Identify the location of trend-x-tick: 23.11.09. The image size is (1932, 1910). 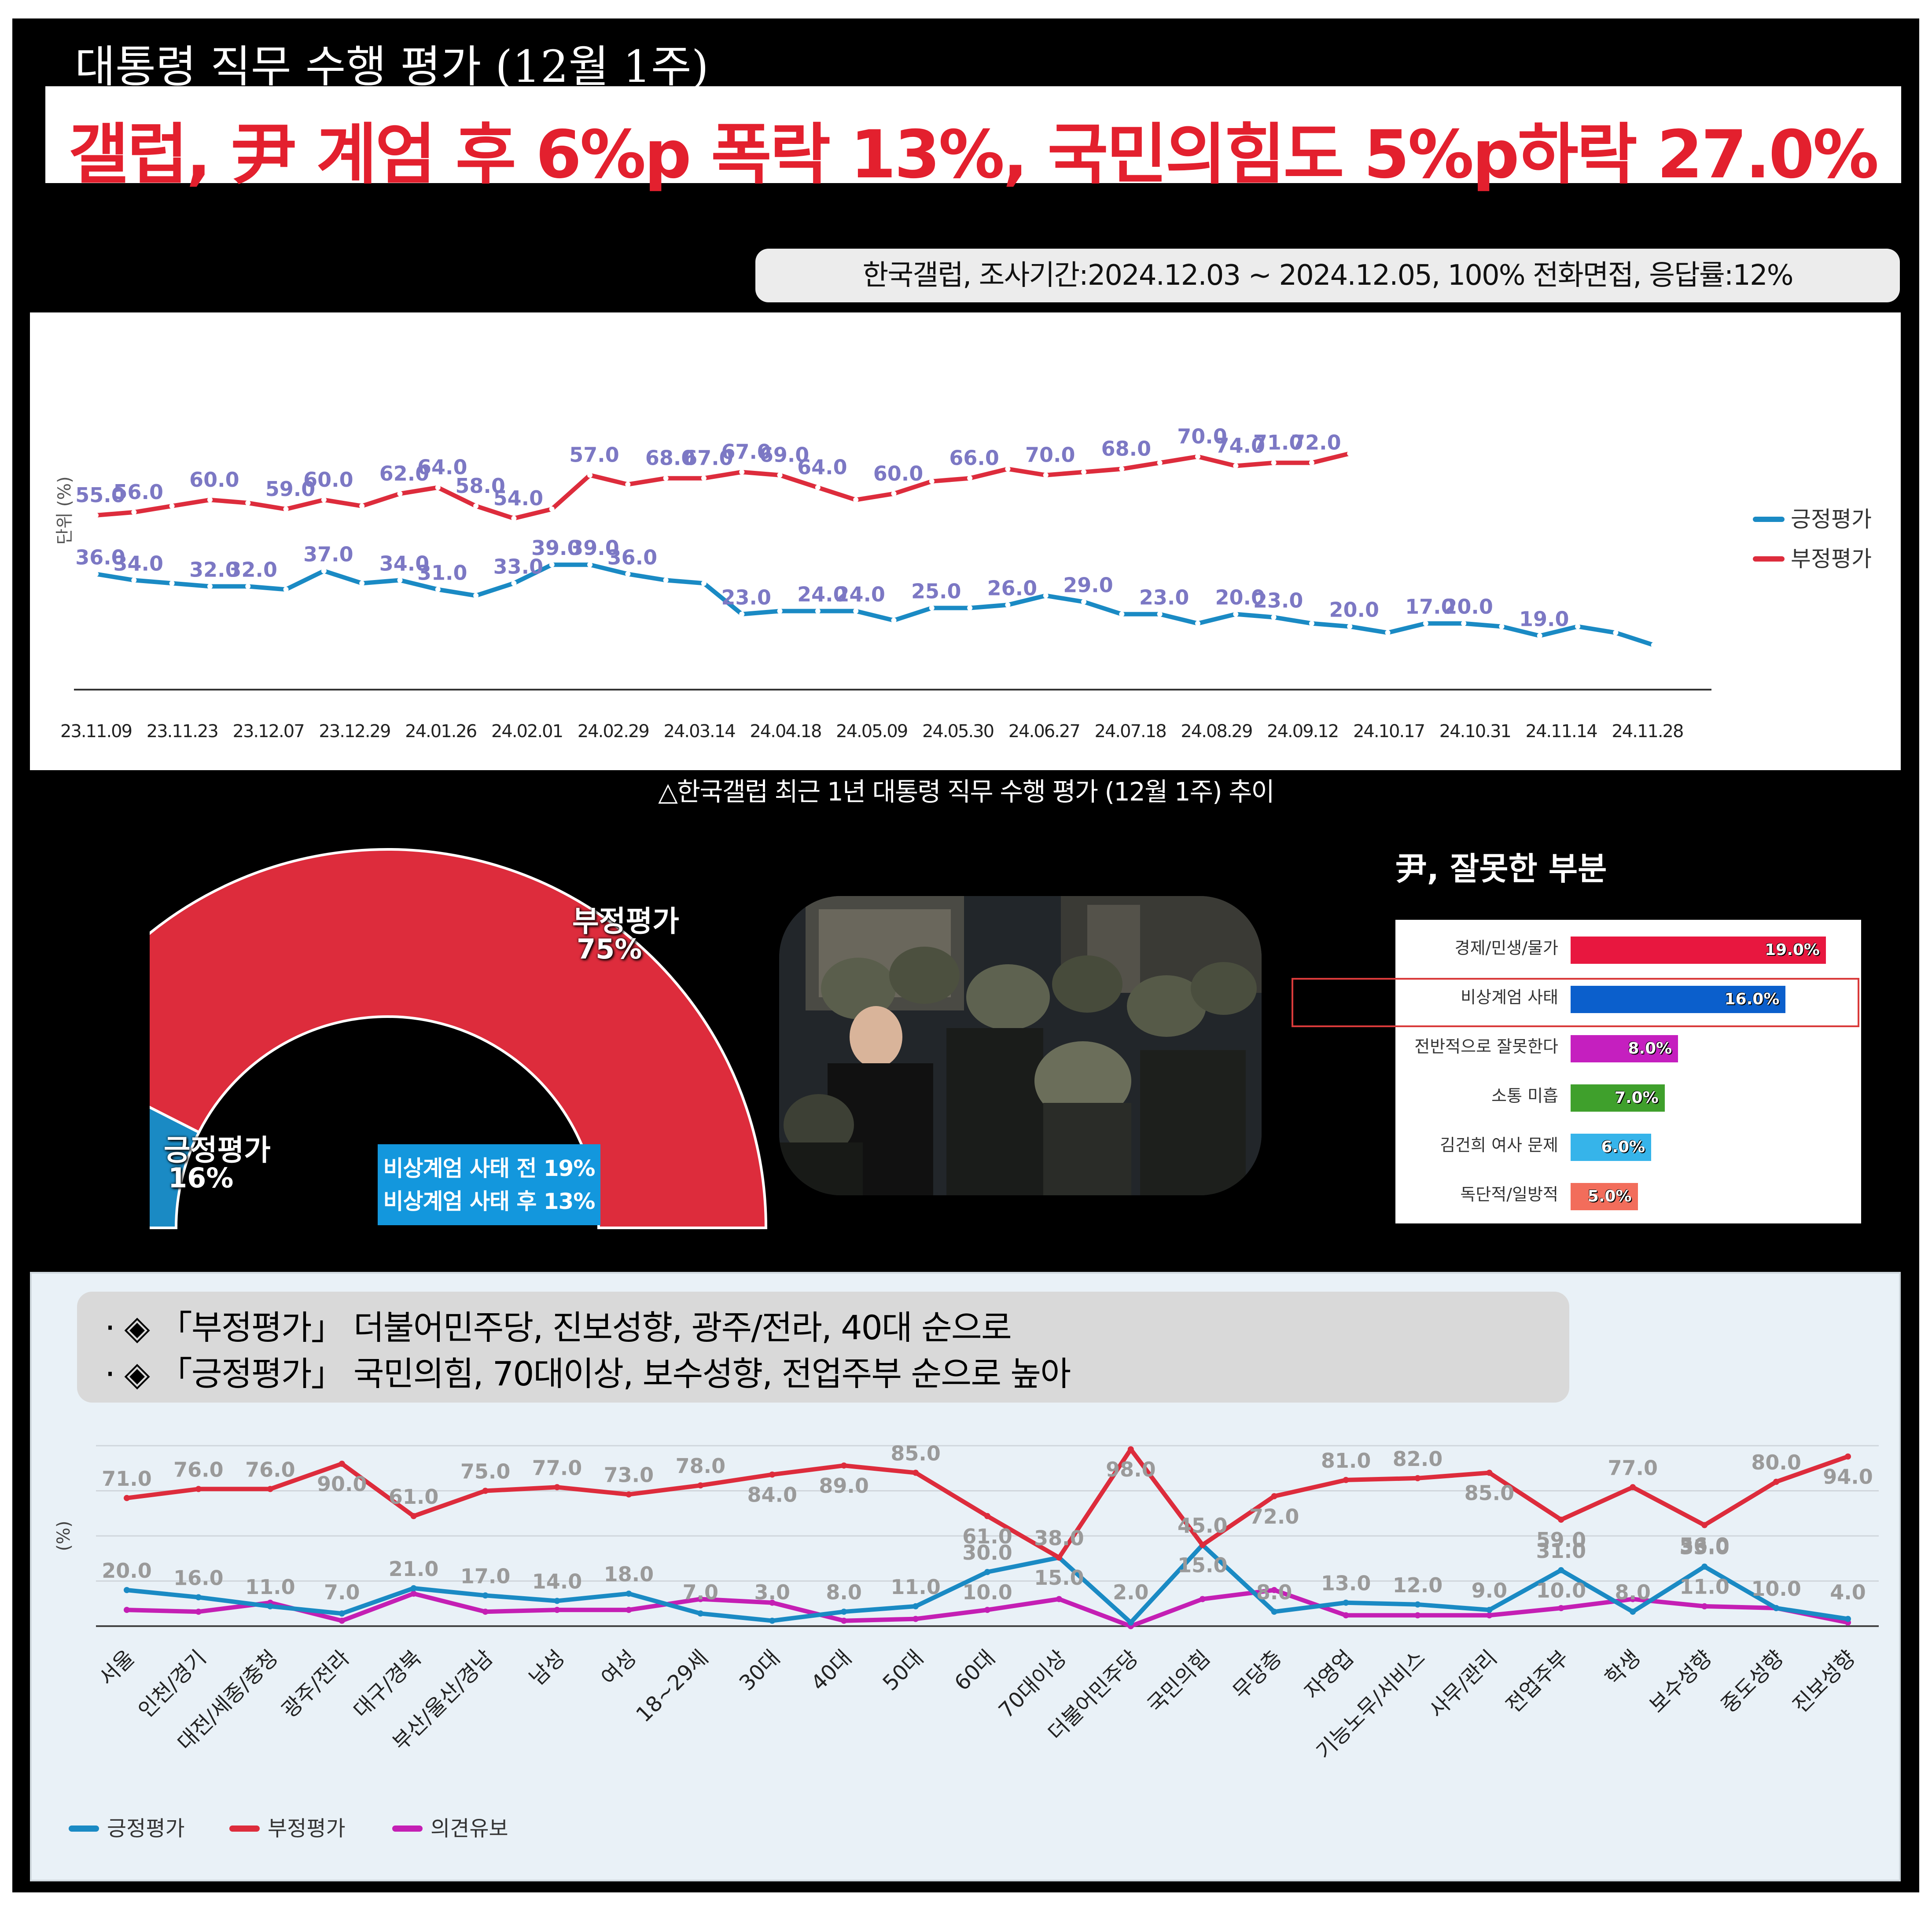
(96, 731).